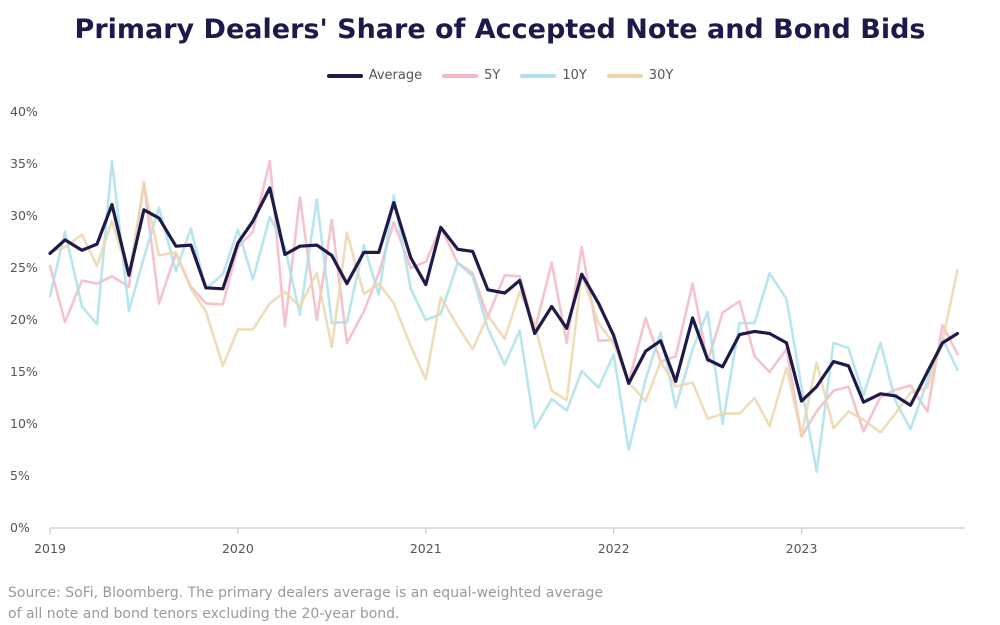 This screenshot has height=625, width=1000. I want to click on x-tick-label: 2023, so click(802, 548).